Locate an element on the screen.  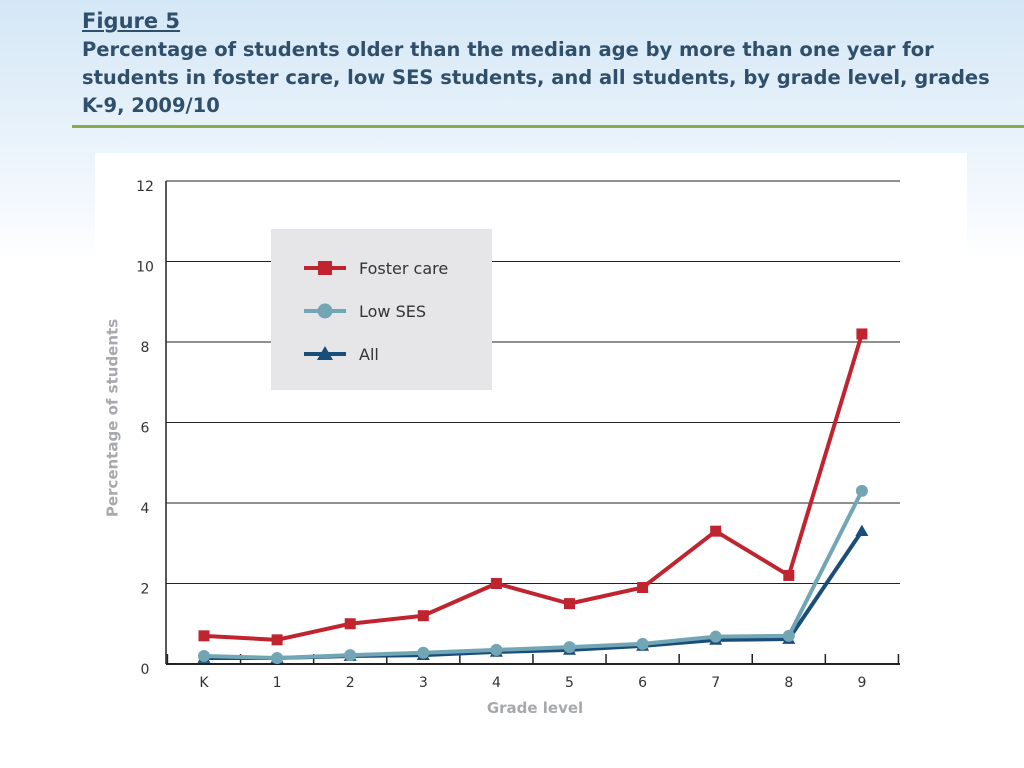
legend-item: Foster care is located at coordinates (376, 268).